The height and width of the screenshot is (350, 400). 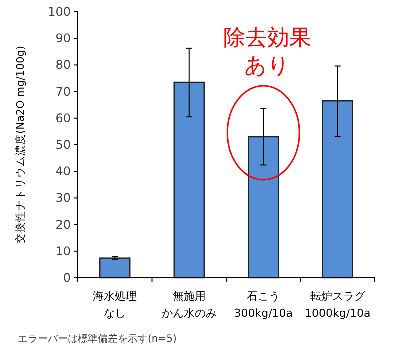 What do you see at coordinates (63, 118) in the screenshot?
I see `y-tick-label: 60` at bounding box center [63, 118].